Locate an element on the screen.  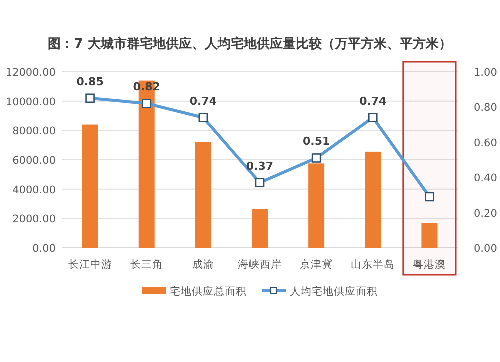
chart-title: 图：7 大城市群宅地供应、人均宅地供应量比较（万平方米、平方米） is located at coordinates (250, 44).